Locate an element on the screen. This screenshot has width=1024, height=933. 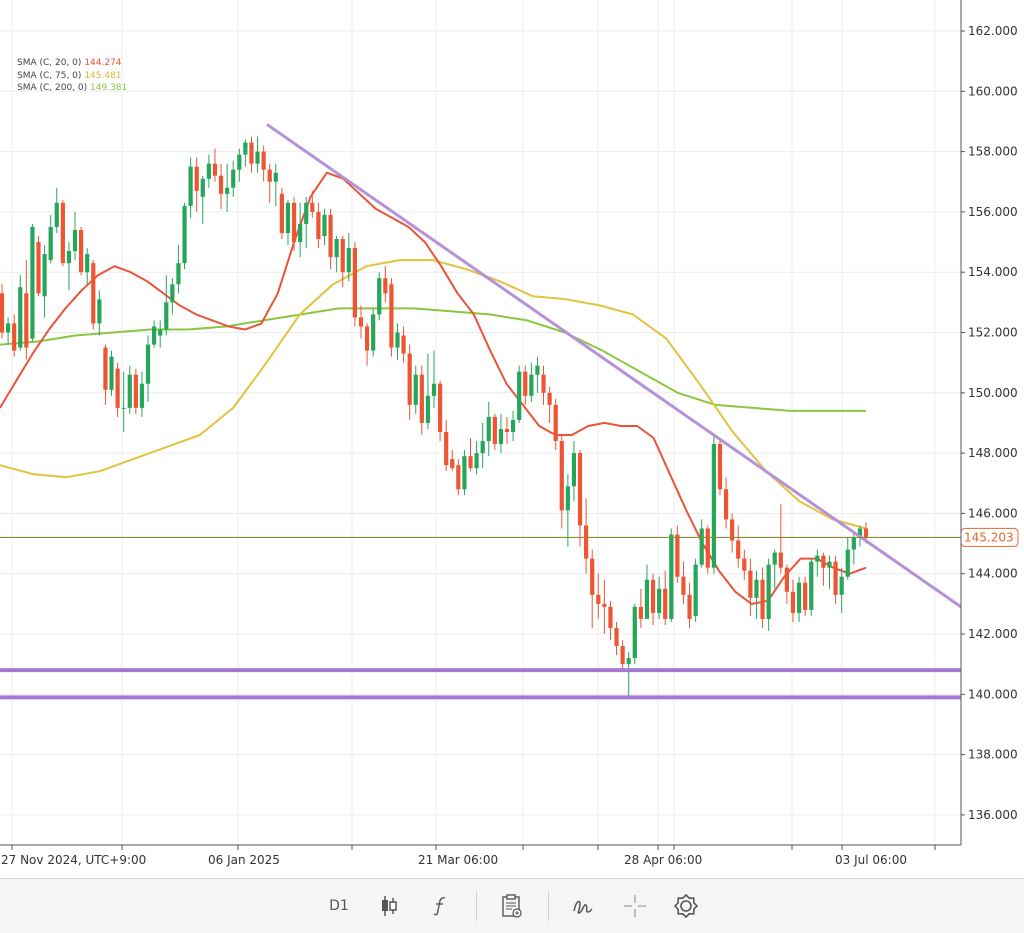
candles-button is located at coordinates (389, 906).